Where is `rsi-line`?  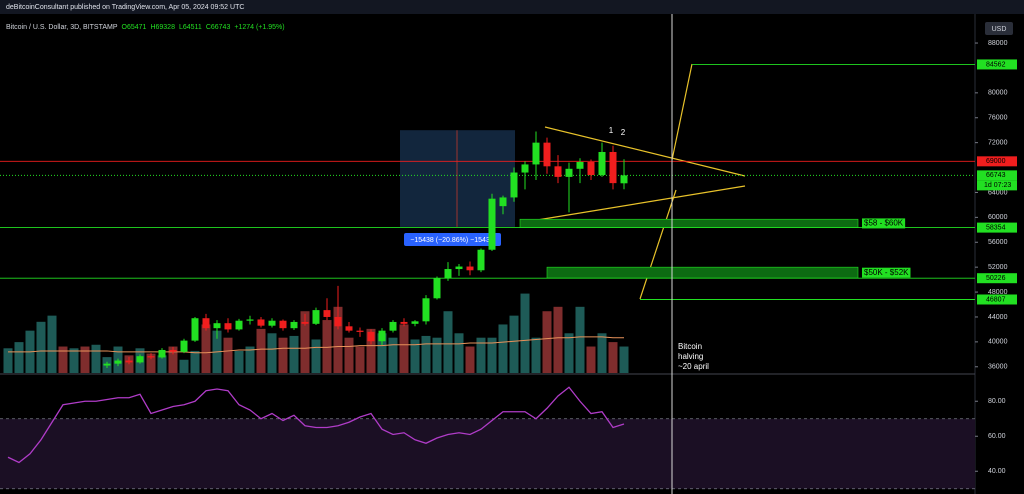 rsi-line is located at coordinates (316, 425).